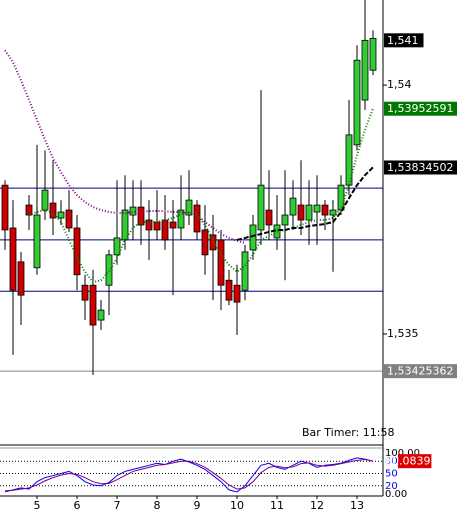  I want to click on indicator-marker, so click(415, 461).